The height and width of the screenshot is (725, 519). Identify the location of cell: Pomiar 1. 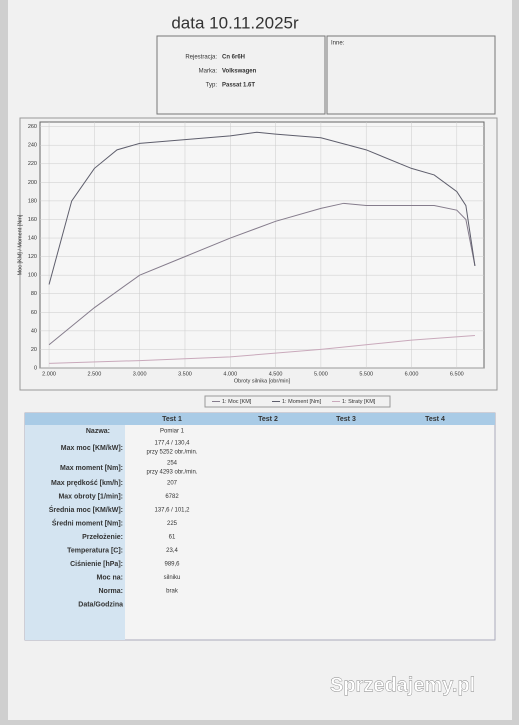
(172, 432).